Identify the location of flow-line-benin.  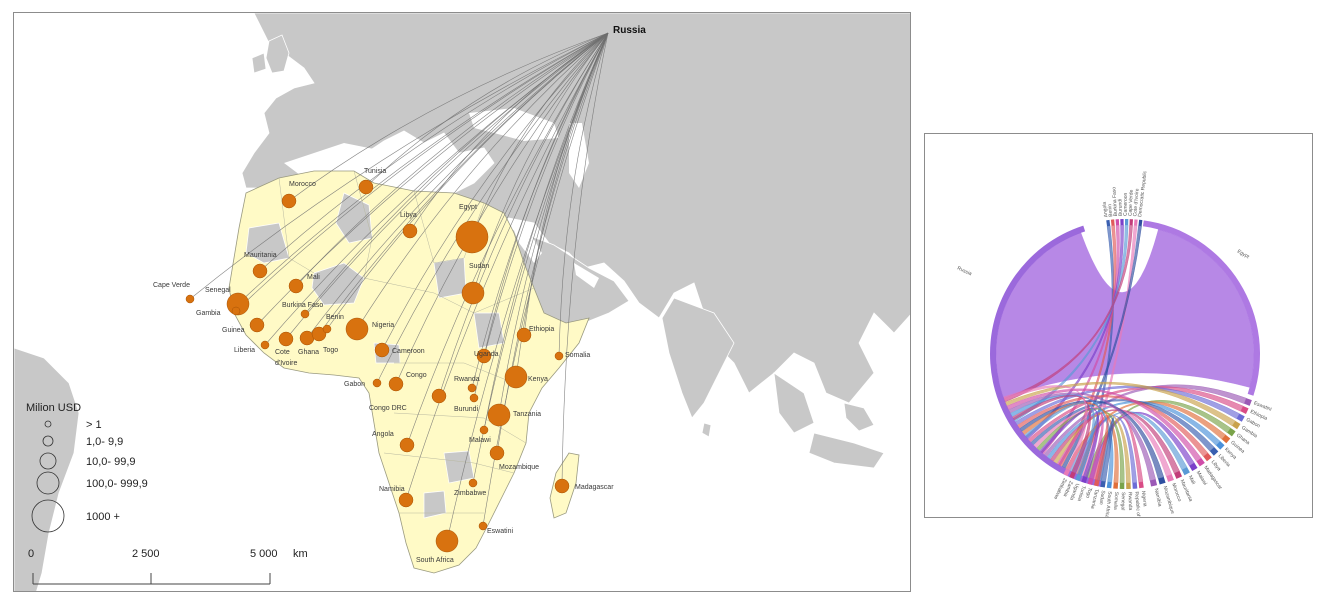
(467, 181).